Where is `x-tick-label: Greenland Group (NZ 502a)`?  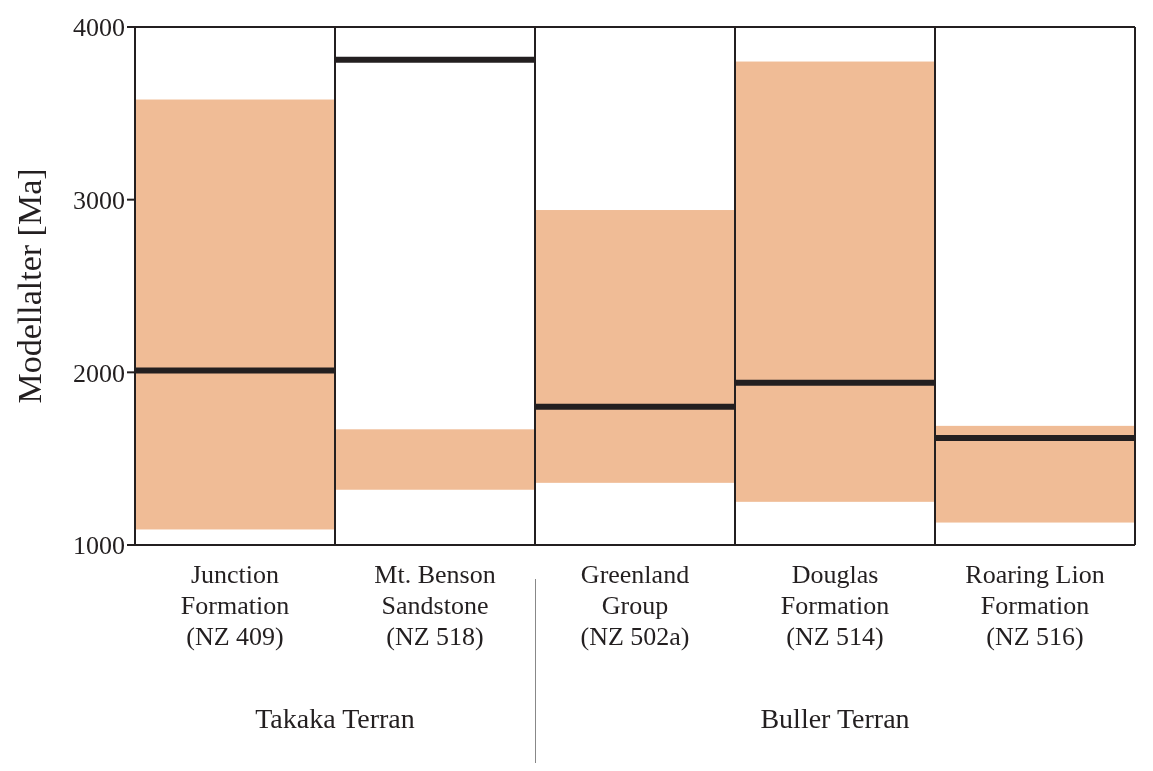
x-tick-label: Greenland Group (NZ 502a) is located at coordinates (635, 605).